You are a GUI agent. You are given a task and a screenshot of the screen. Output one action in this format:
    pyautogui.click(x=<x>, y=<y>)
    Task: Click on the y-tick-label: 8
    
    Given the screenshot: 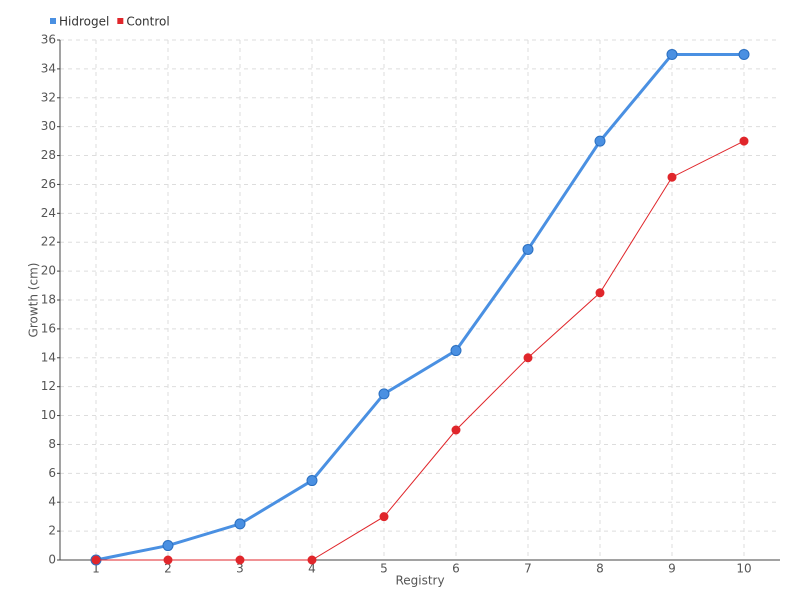 What is the action you would take?
    pyautogui.click(x=52, y=444)
    